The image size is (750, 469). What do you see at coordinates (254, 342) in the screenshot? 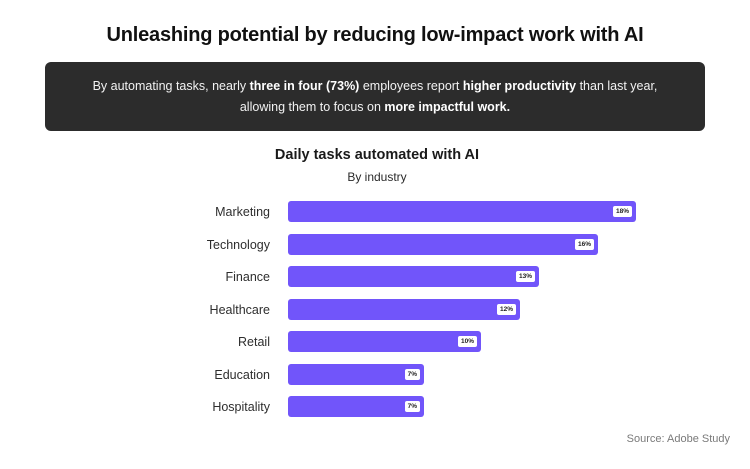
I see `category-label: Retail` at bounding box center [254, 342].